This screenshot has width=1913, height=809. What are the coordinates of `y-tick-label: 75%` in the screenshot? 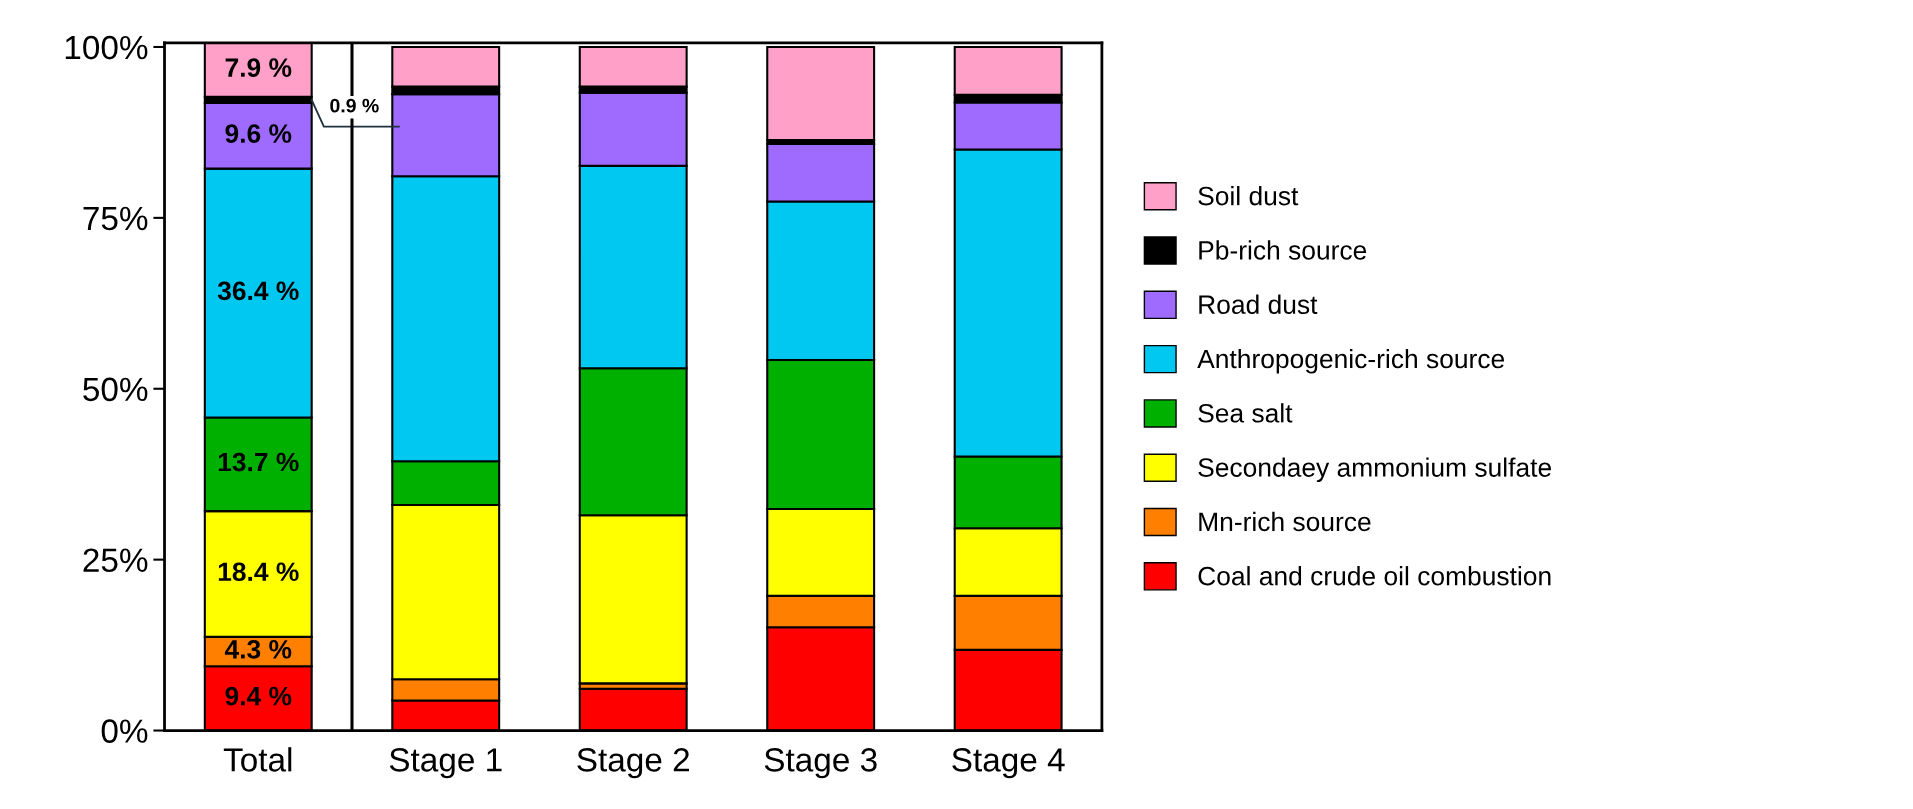 It's located at (115, 218).